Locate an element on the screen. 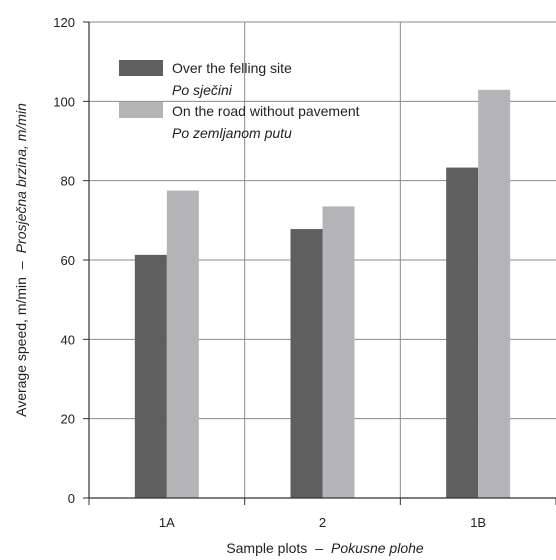 The height and width of the screenshot is (560, 556). y-axis-title-local: Prosječna brzina, m/min is located at coordinates (21, 178).